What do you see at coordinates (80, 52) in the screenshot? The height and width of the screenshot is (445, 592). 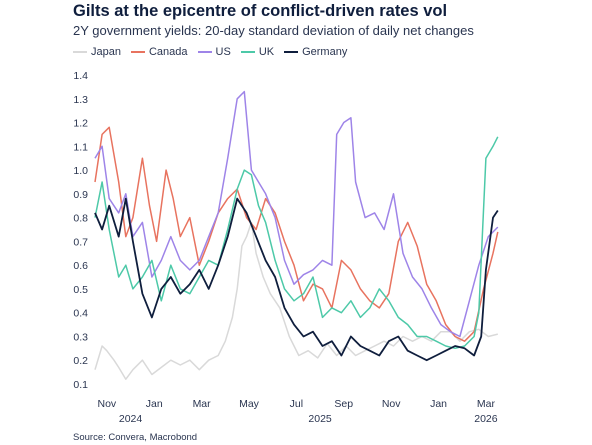 I see `legend-swatch-japan` at bounding box center [80, 52].